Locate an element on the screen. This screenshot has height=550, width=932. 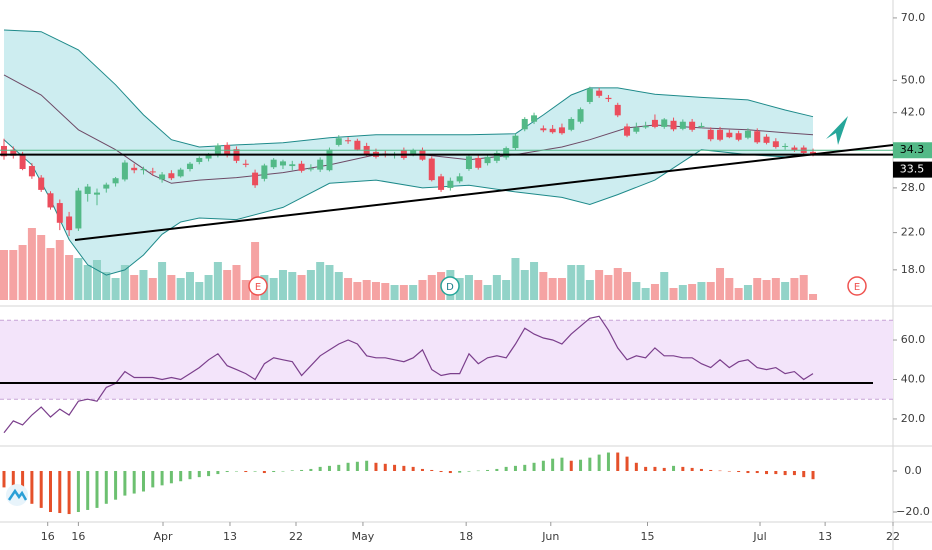
x-tick-label: Jun is located at coordinates (550, 536).